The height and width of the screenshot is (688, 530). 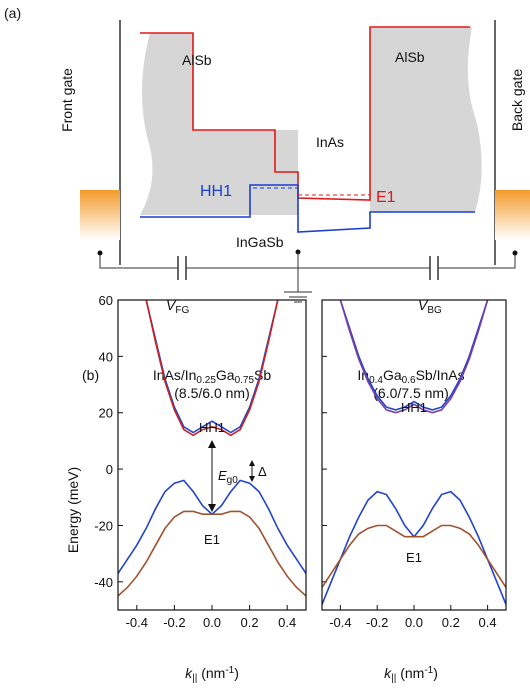 I want to click on back-gate-metal, so click(x=512, y=215).